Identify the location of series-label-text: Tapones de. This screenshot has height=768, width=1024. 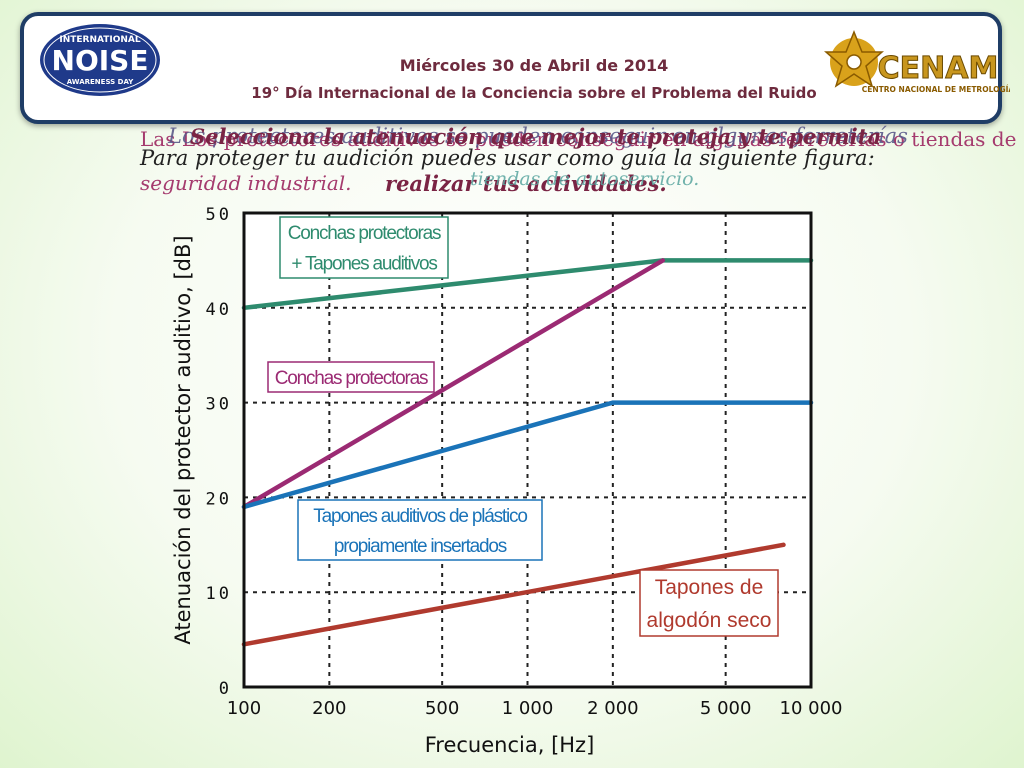
(709, 587).